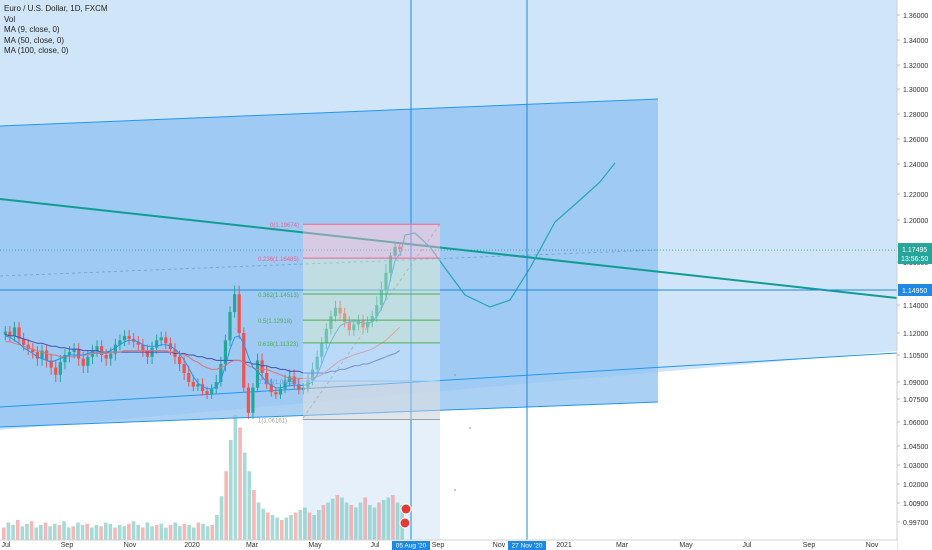 The width and height of the screenshot is (932, 550). Describe the element at coordinates (6, 545) in the screenshot. I see `time-tick-label: Jul` at that location.